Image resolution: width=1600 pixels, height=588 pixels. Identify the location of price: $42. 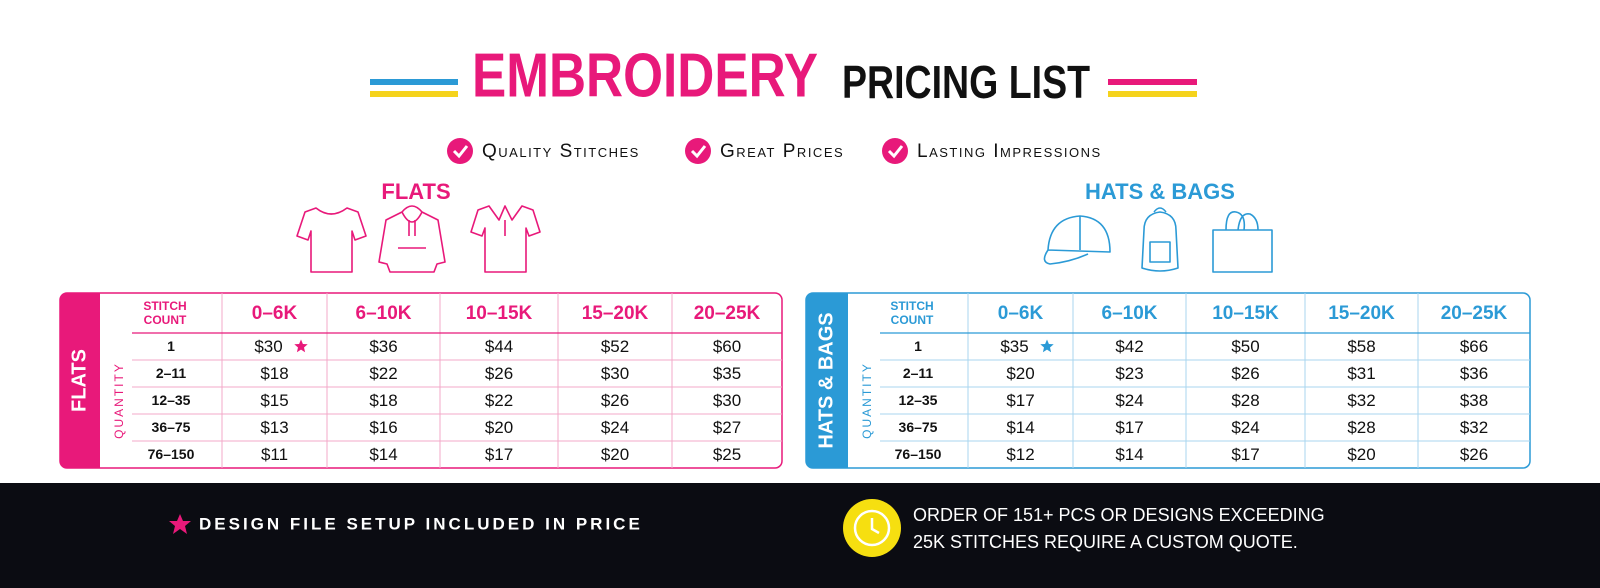
(1129, 346).